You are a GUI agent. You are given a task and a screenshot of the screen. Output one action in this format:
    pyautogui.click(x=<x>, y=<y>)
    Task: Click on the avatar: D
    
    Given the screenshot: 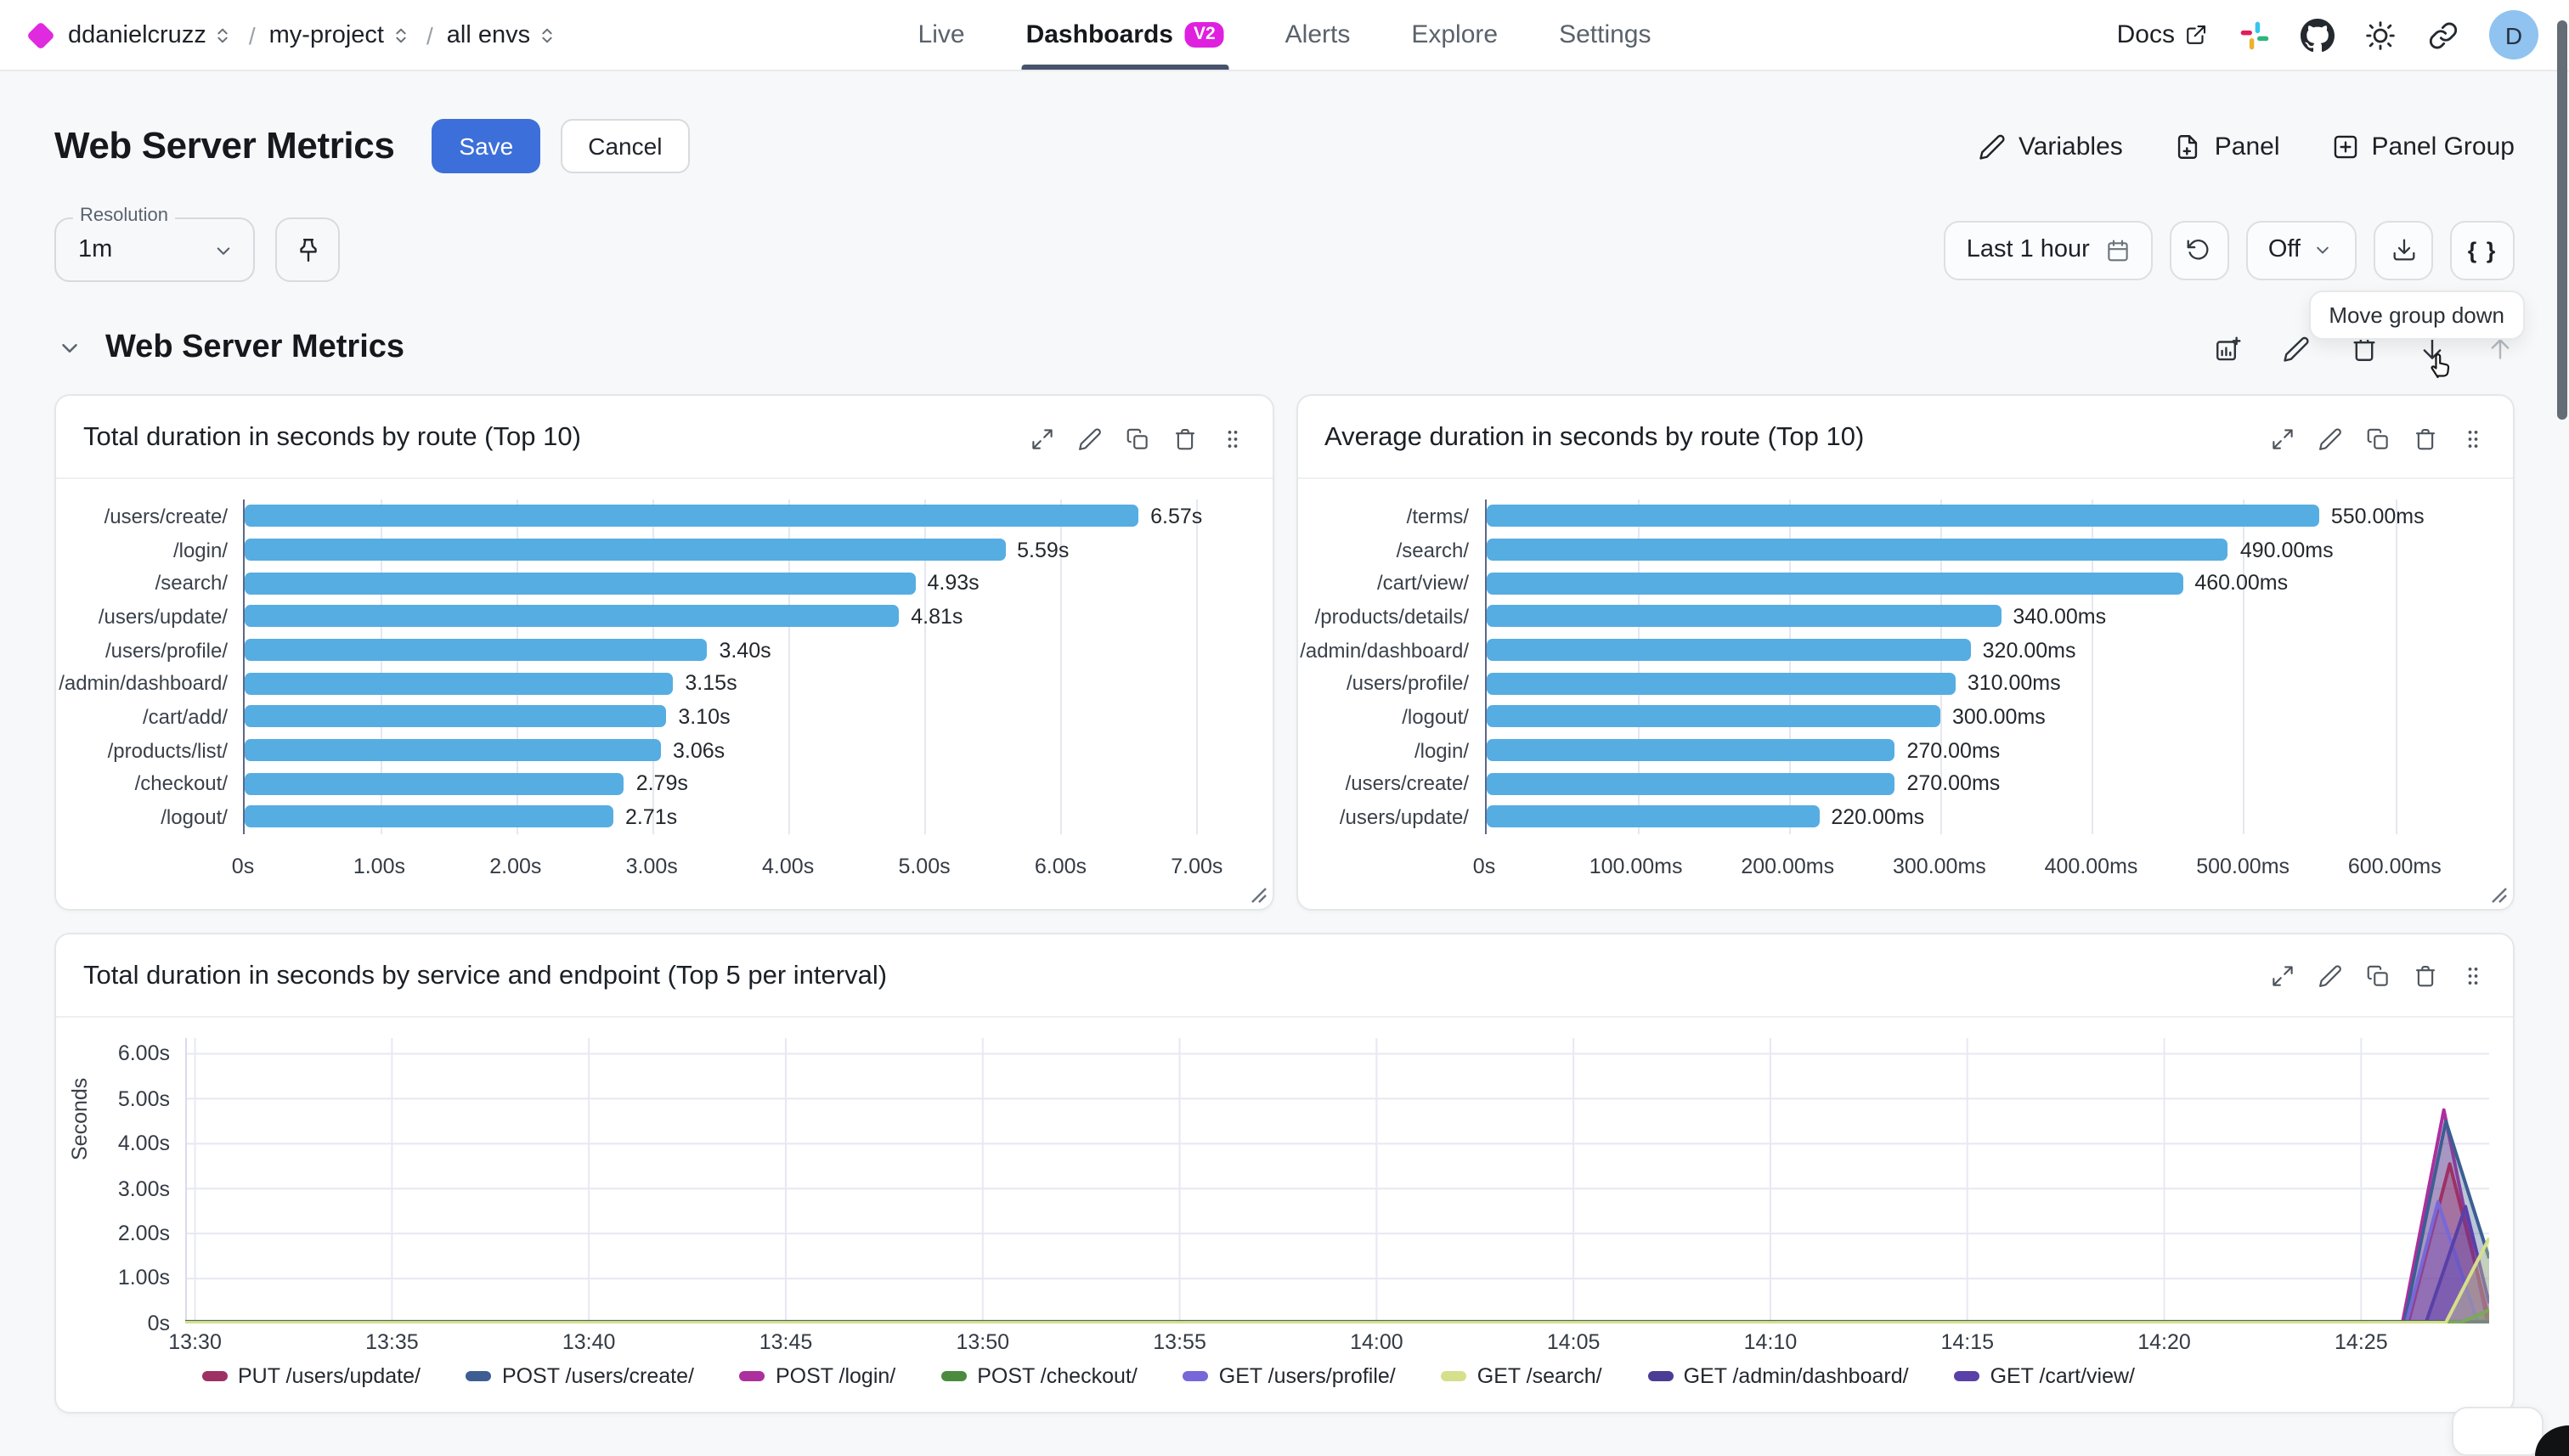 What is the action you would take?
    pyautogui.click(x=2514, y=34)
    